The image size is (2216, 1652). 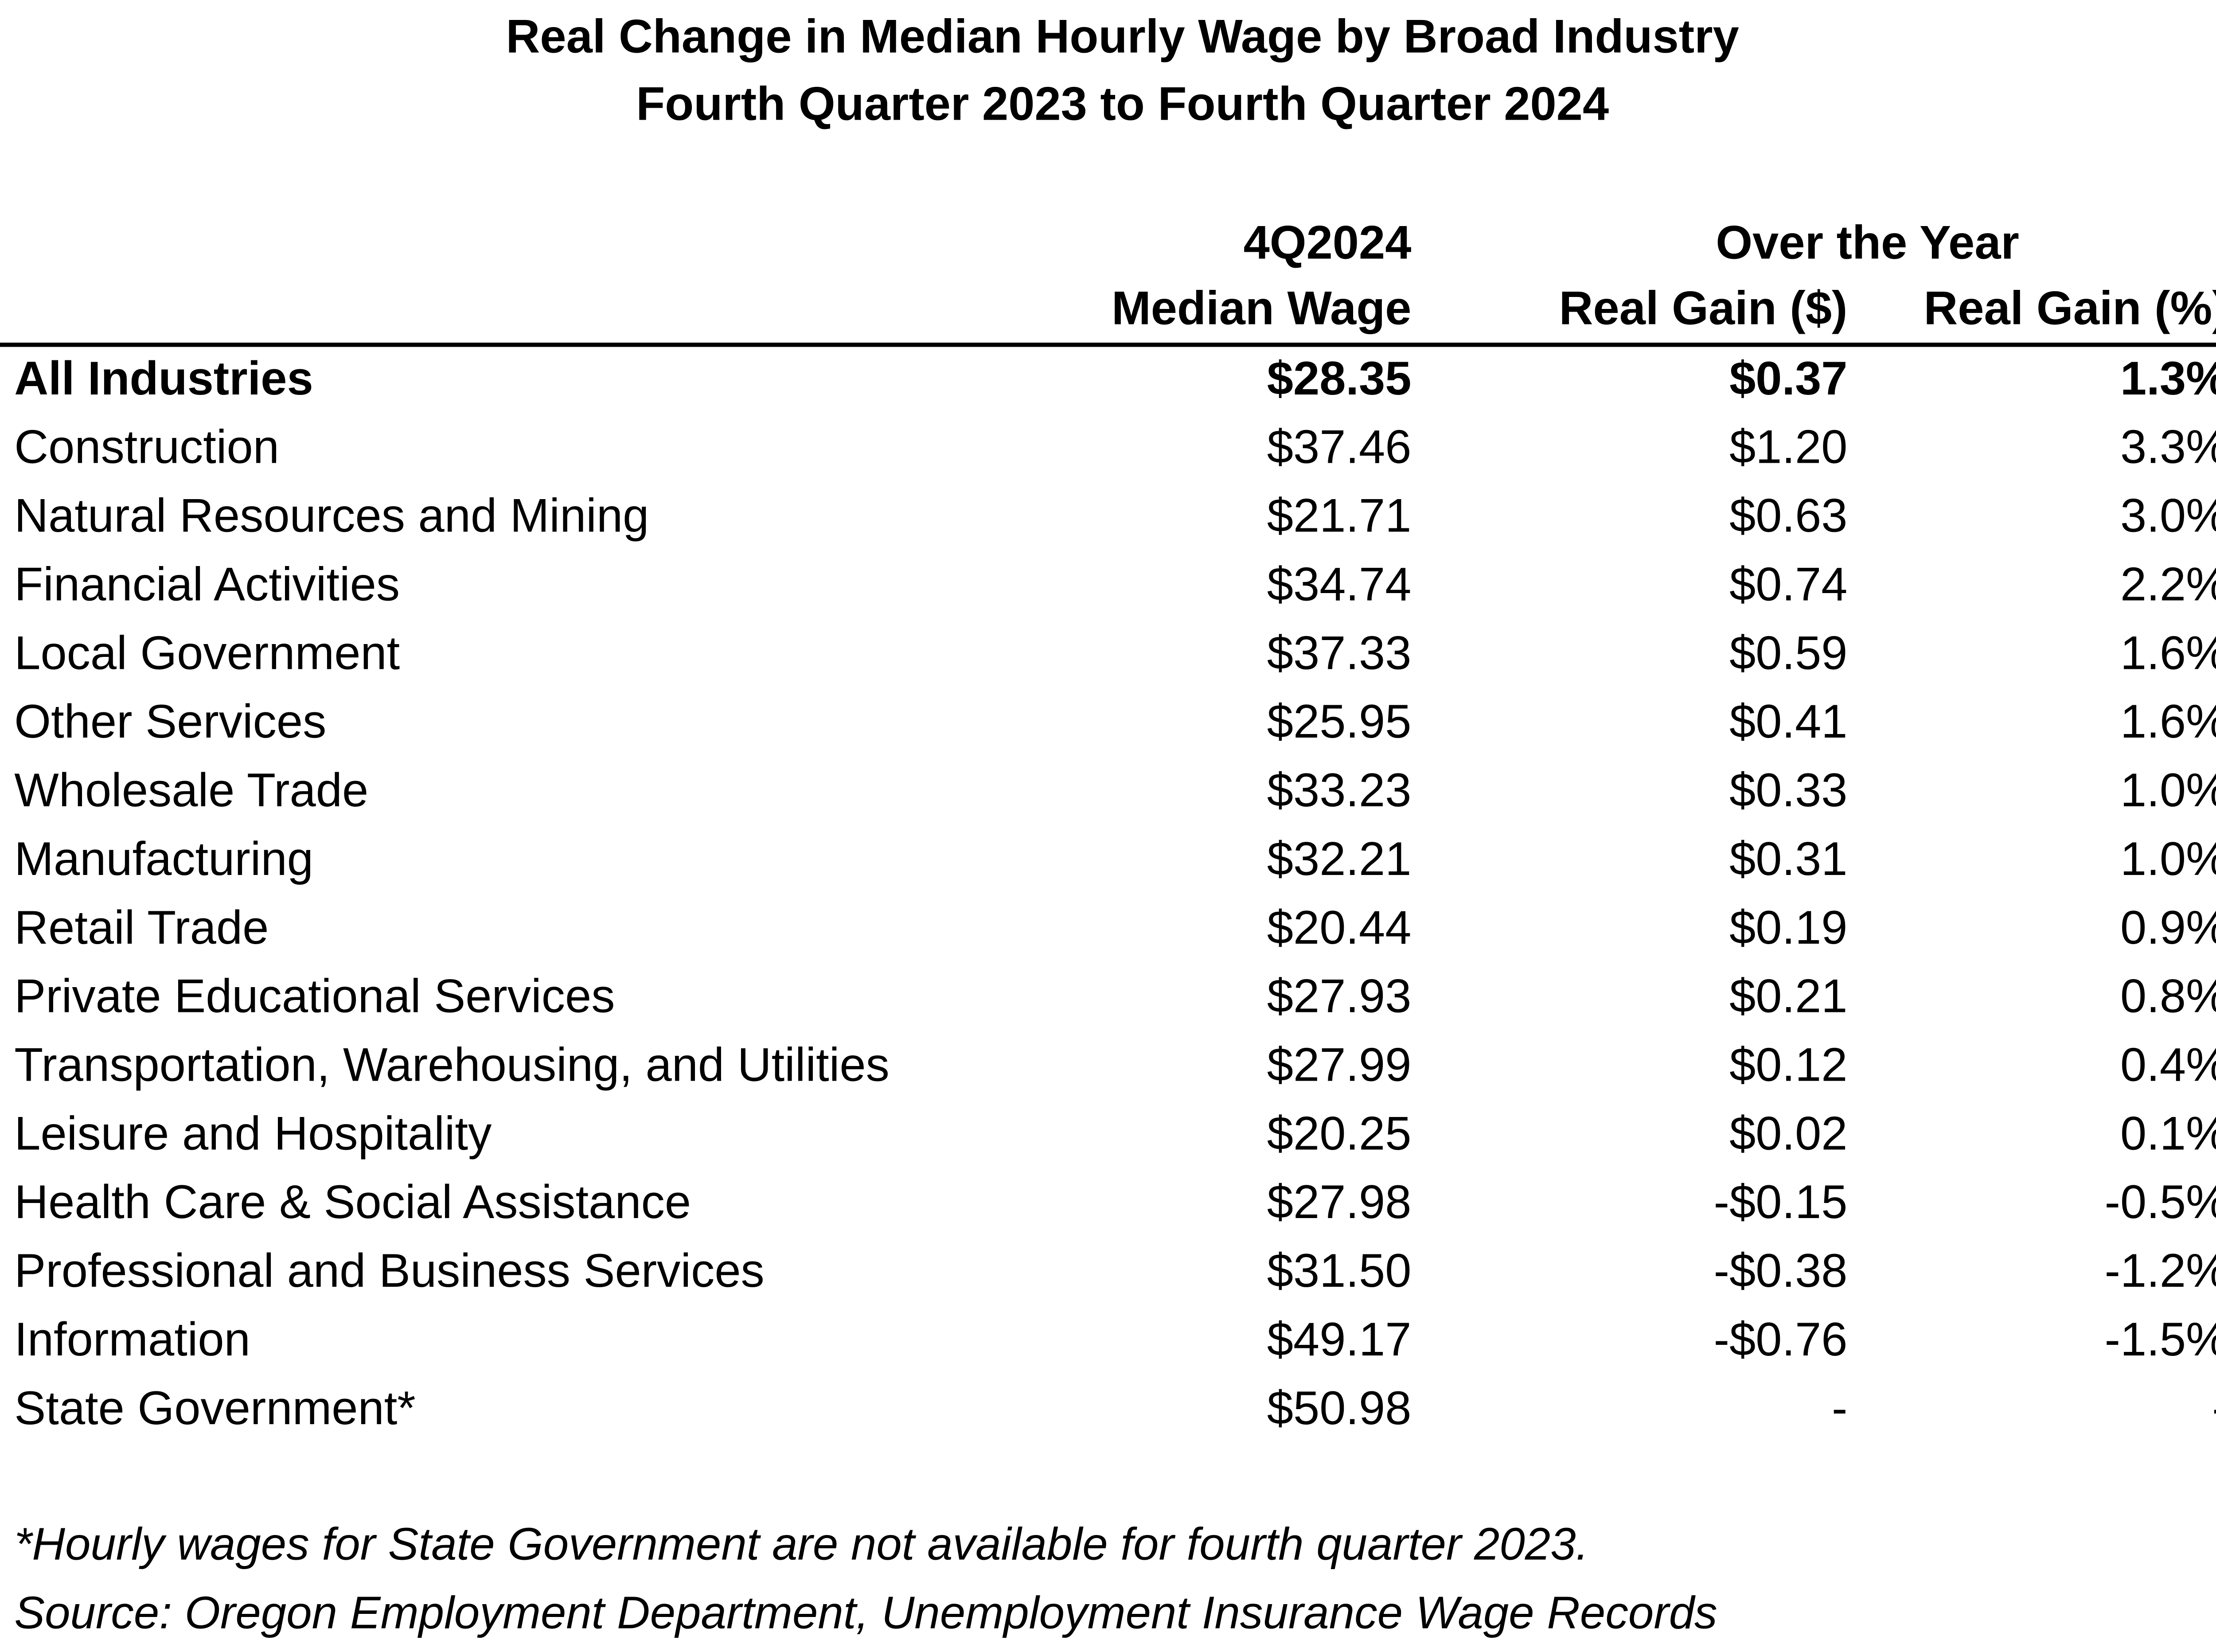 What do you see at coordinates (1788, 378) in the screenshot?
I see `cell: $0.37` at bounding box center [1788, 378].